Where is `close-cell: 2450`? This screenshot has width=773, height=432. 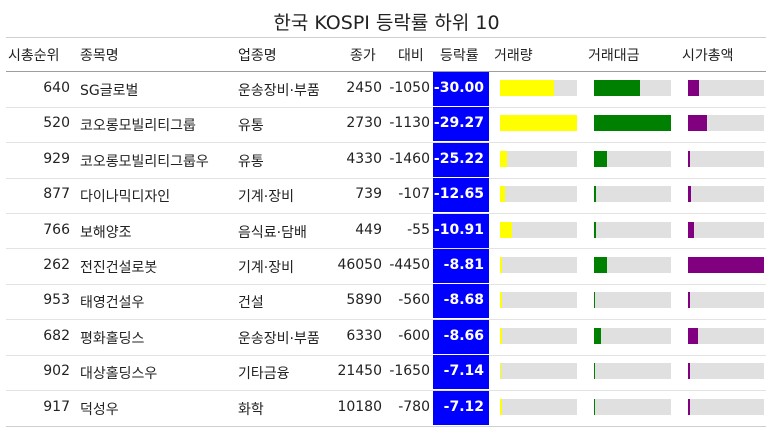 close-cell: 2450 is located at coordinates (364, 88).